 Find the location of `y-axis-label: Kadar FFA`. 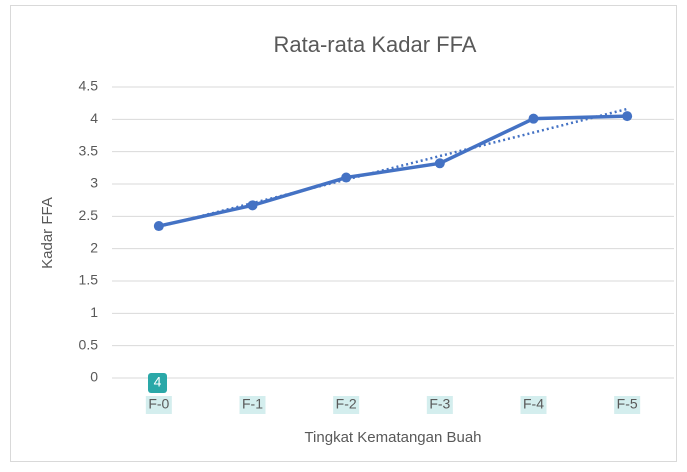

y-axis-label: Kadar FFA is located at coordinates (47, 233).